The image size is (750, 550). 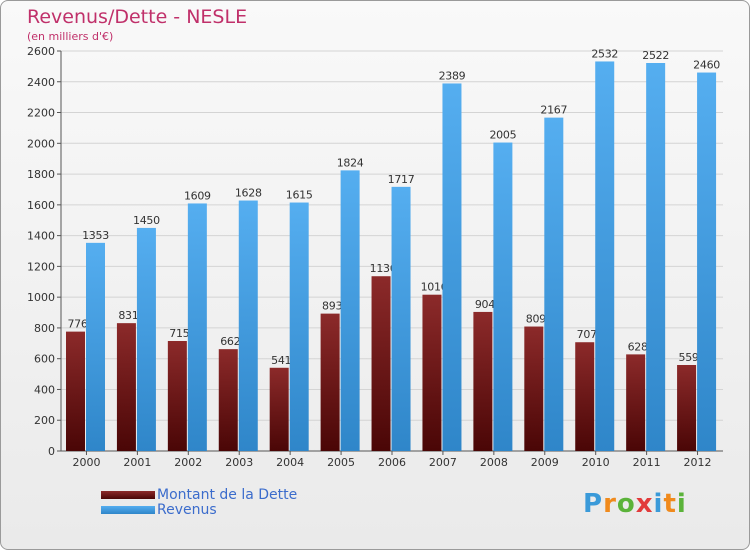 I want to click on debt-value-label: 809, so click(x=536, y=319).